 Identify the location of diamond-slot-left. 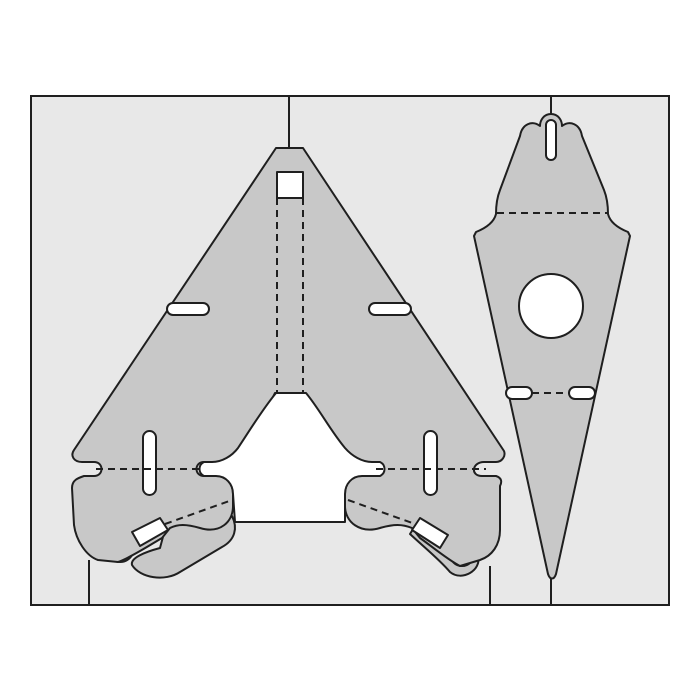
(519, 393).